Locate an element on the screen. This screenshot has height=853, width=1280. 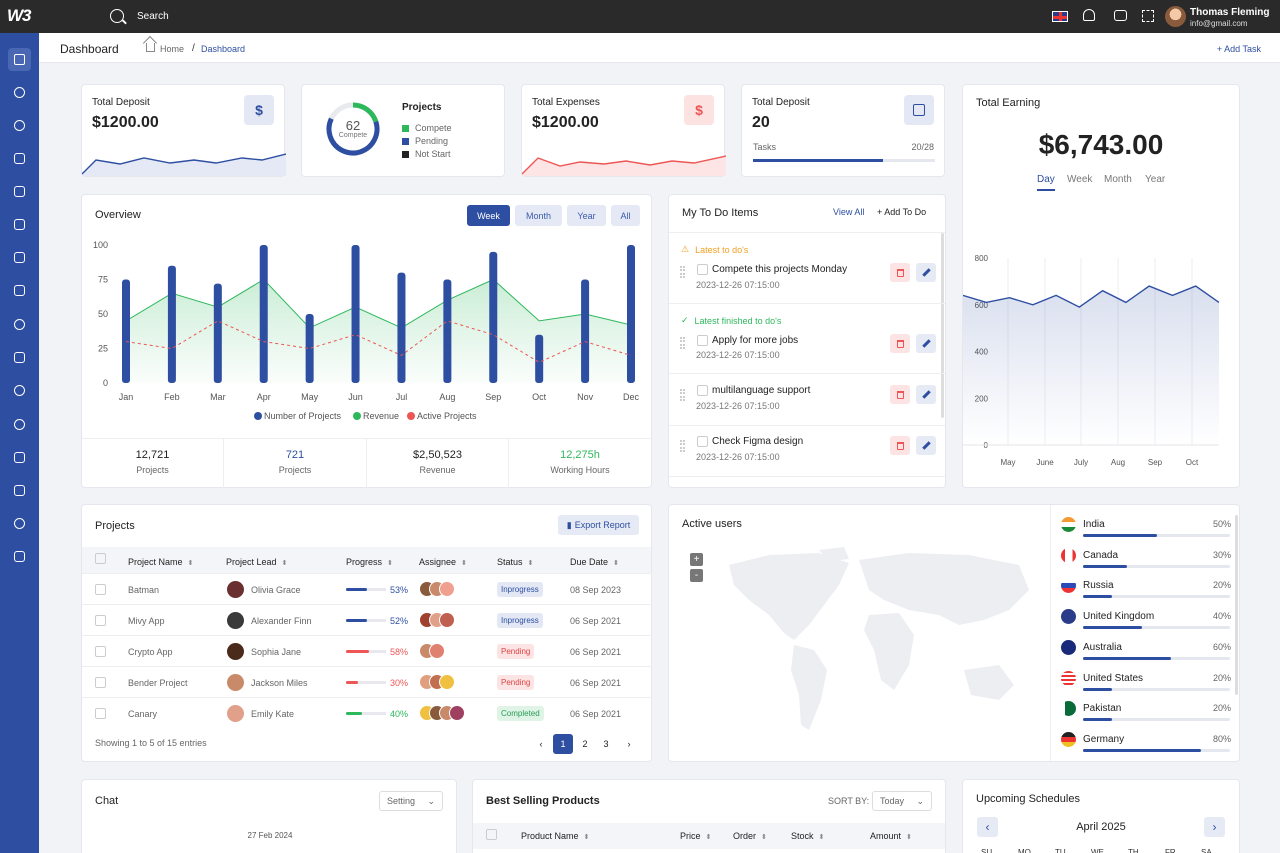
sort-by-dropdown: Today ⌄ is located at coordinates (902, 801).